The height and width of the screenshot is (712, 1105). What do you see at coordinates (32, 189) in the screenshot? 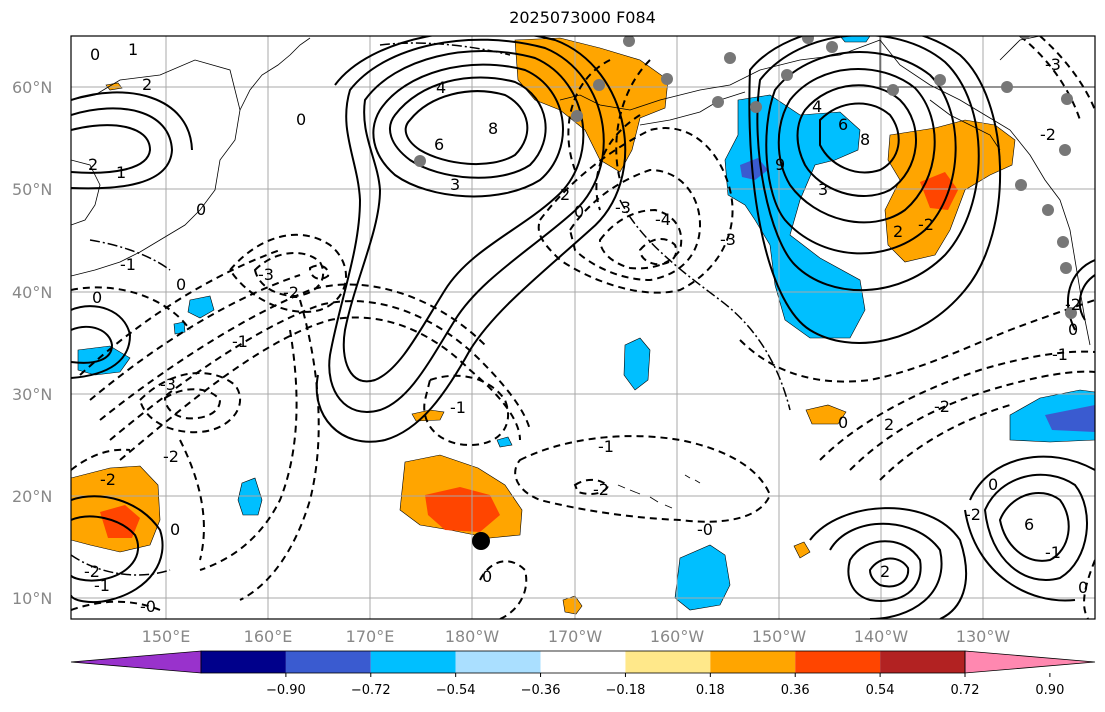
I see `lat-label: 50°N` at bounding box center [32, 189].